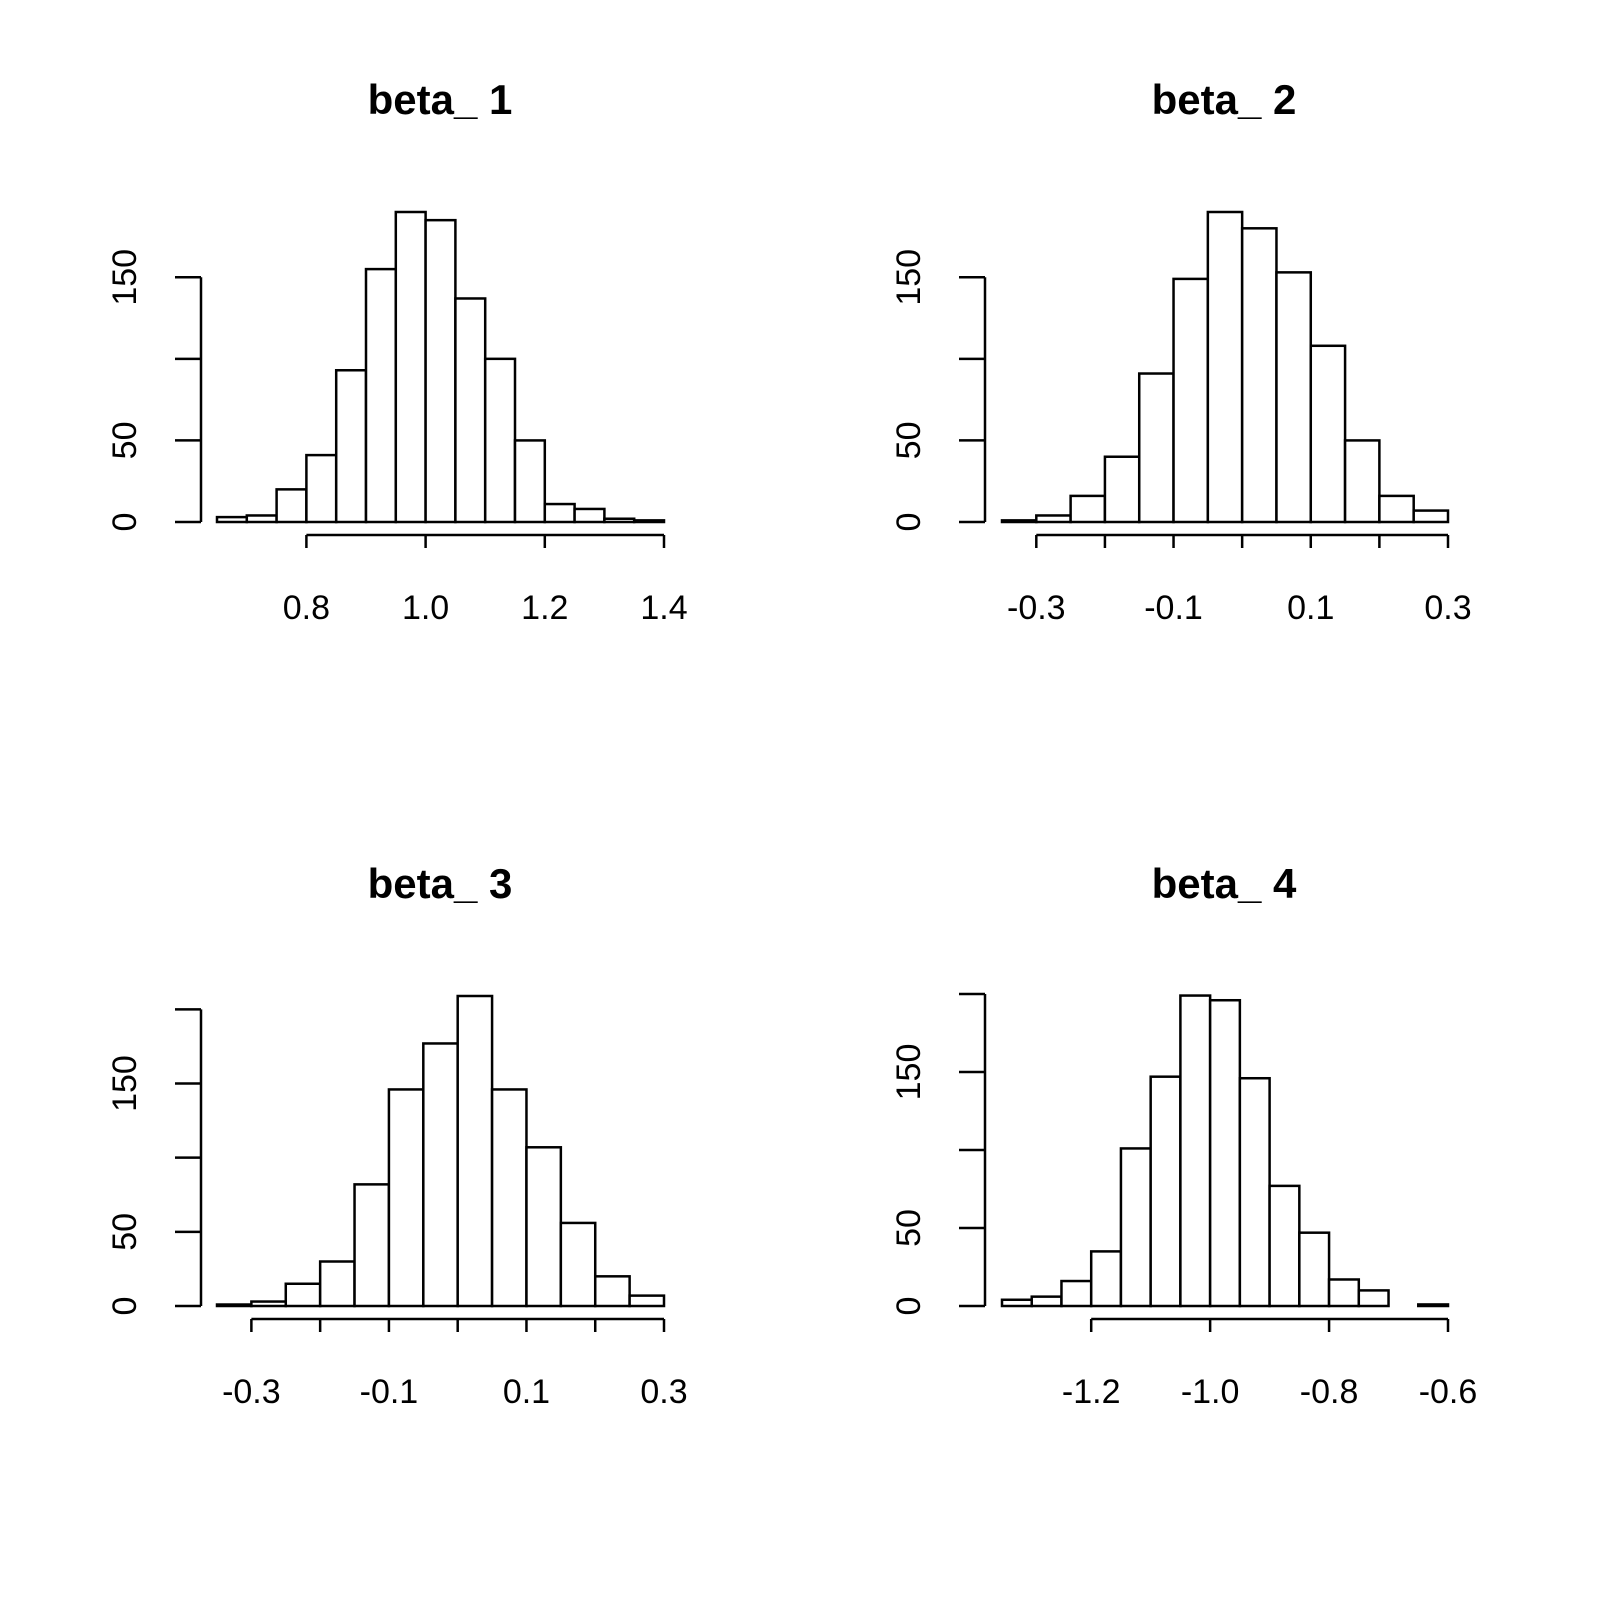 This screenshot has height=1600, width=1600. Describe the element at coordinates (1448, 1392) in the screenshot. I see `x-tick-label: -0.6` at that location.